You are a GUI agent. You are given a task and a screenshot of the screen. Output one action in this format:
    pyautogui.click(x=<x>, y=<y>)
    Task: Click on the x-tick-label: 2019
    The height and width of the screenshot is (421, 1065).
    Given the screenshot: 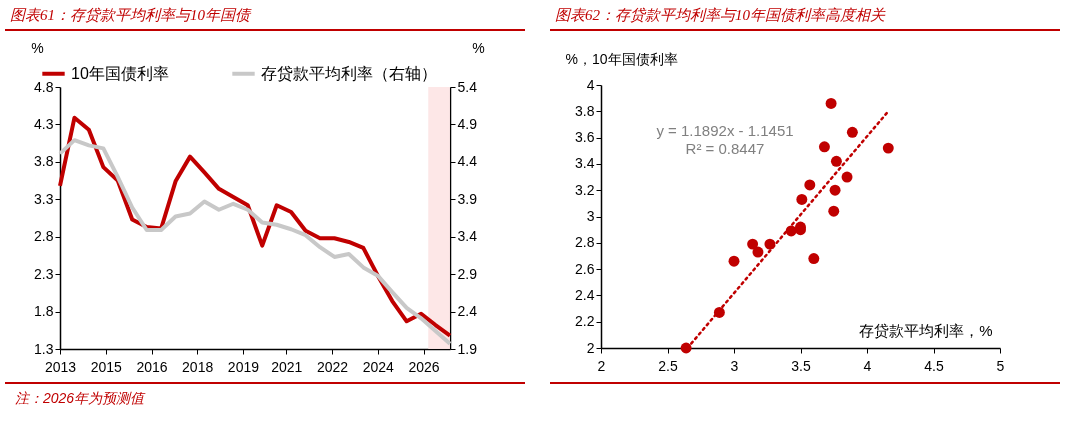 What is the action you would take?
    pyautogui.click(x=243, y=366)
    